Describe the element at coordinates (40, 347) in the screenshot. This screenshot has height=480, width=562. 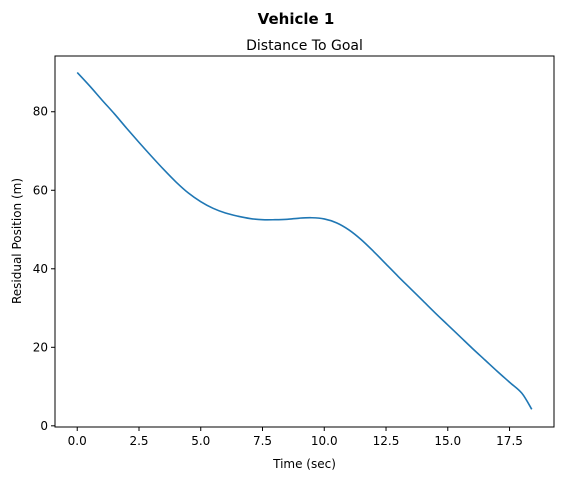
I see `y-tick-label: 20` at that location.